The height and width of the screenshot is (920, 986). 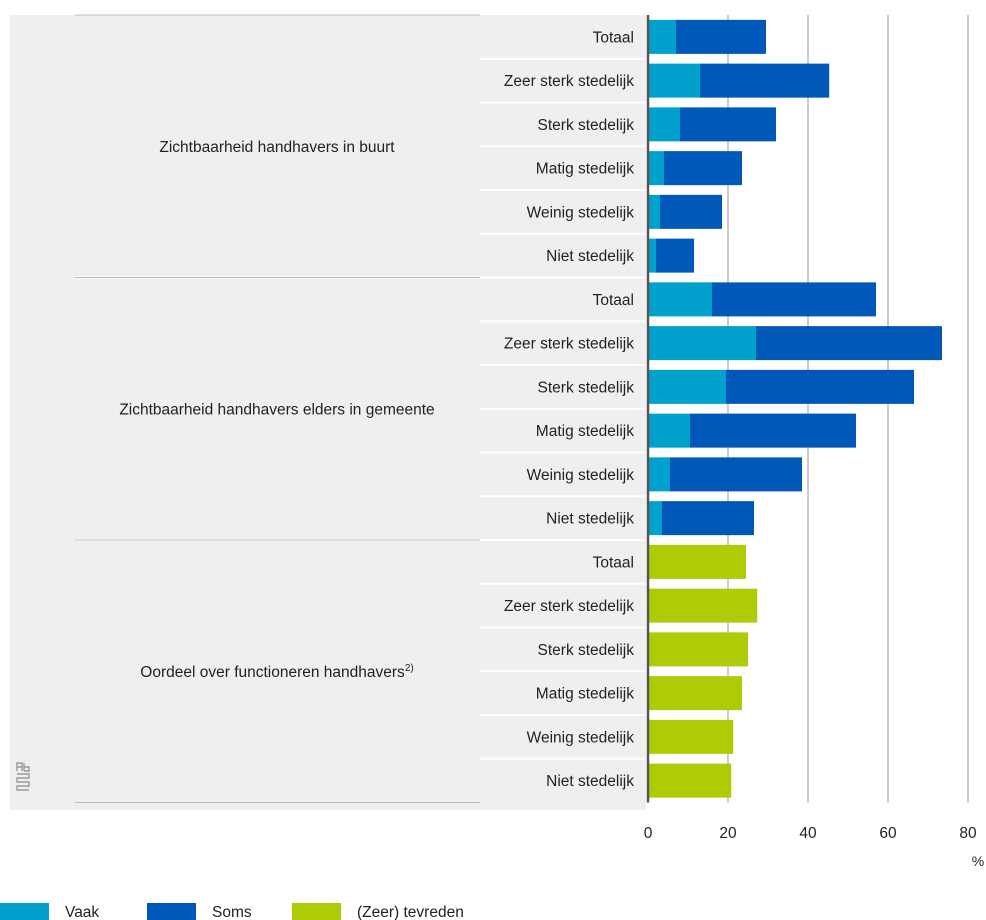 What do you see at coordinates (276, 672) in the screenshot?
I see `group-label: Oordeel over functioneren handhavers2)` at bounding box center [276, 672].